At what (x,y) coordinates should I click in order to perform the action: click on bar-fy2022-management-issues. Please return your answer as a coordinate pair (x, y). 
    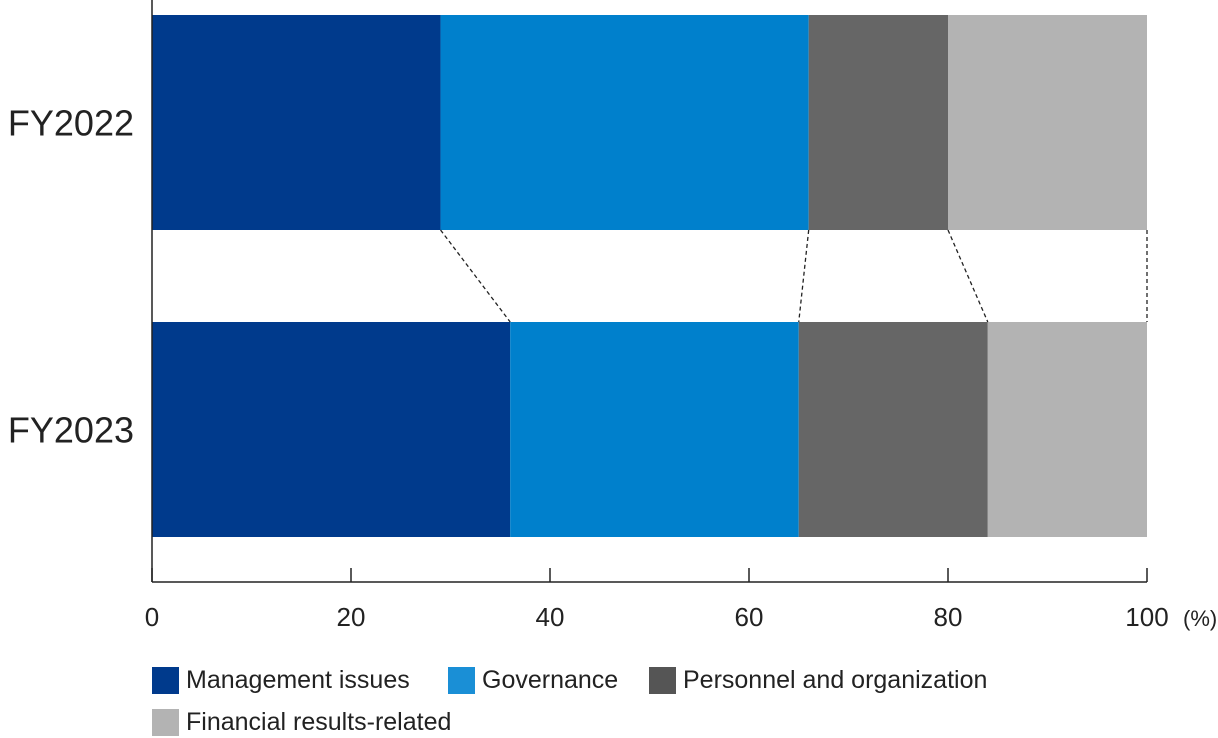
    Looking at the image, I should click on (296, 122).